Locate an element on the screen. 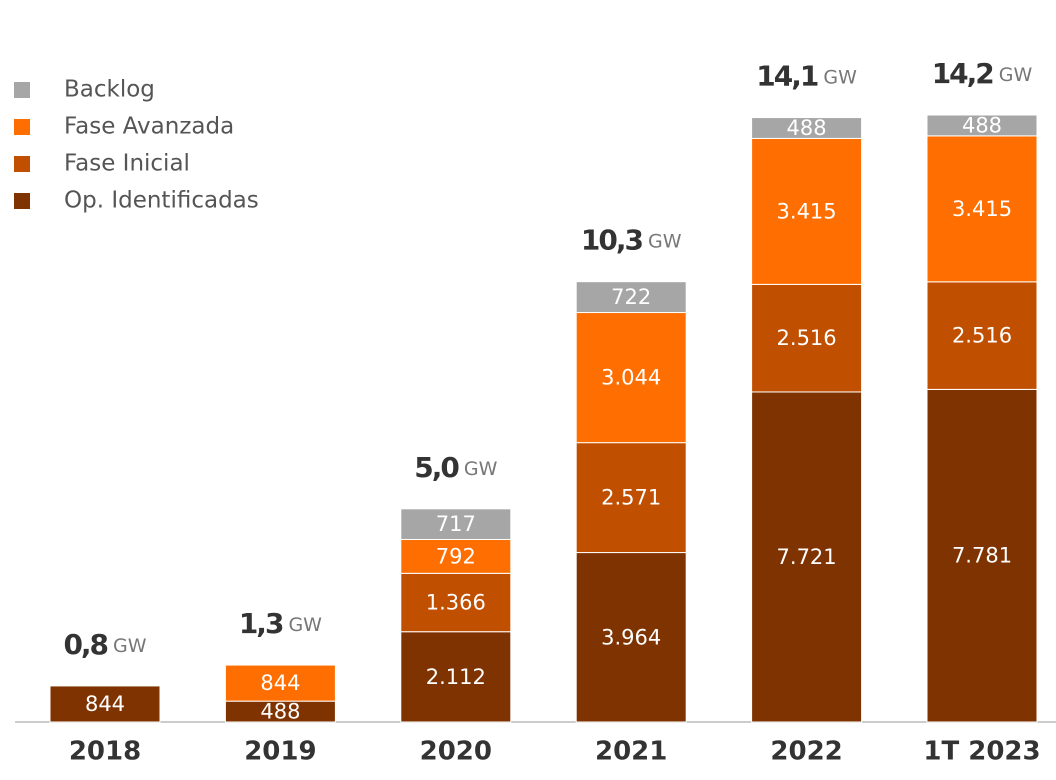  total-label: 10,3 GW is located at coordinates (631, 240).